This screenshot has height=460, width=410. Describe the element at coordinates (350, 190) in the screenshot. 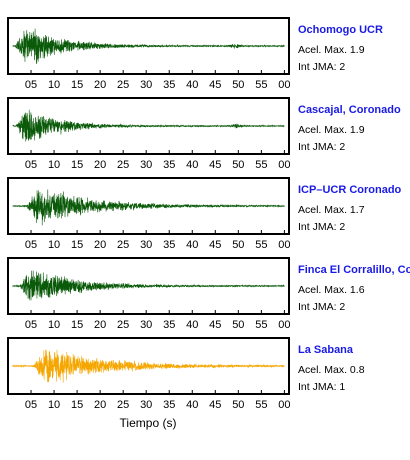

I see `station-name: ICP–UCR Coronado` at that location.